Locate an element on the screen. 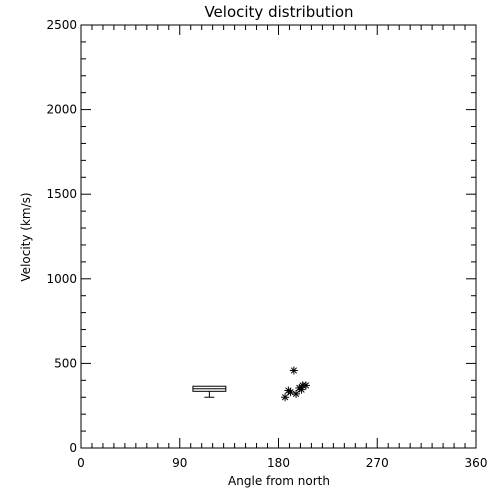 This screenshot has height=500, width=500. x-tick-label: 360 is located at coordinates (476, 463).